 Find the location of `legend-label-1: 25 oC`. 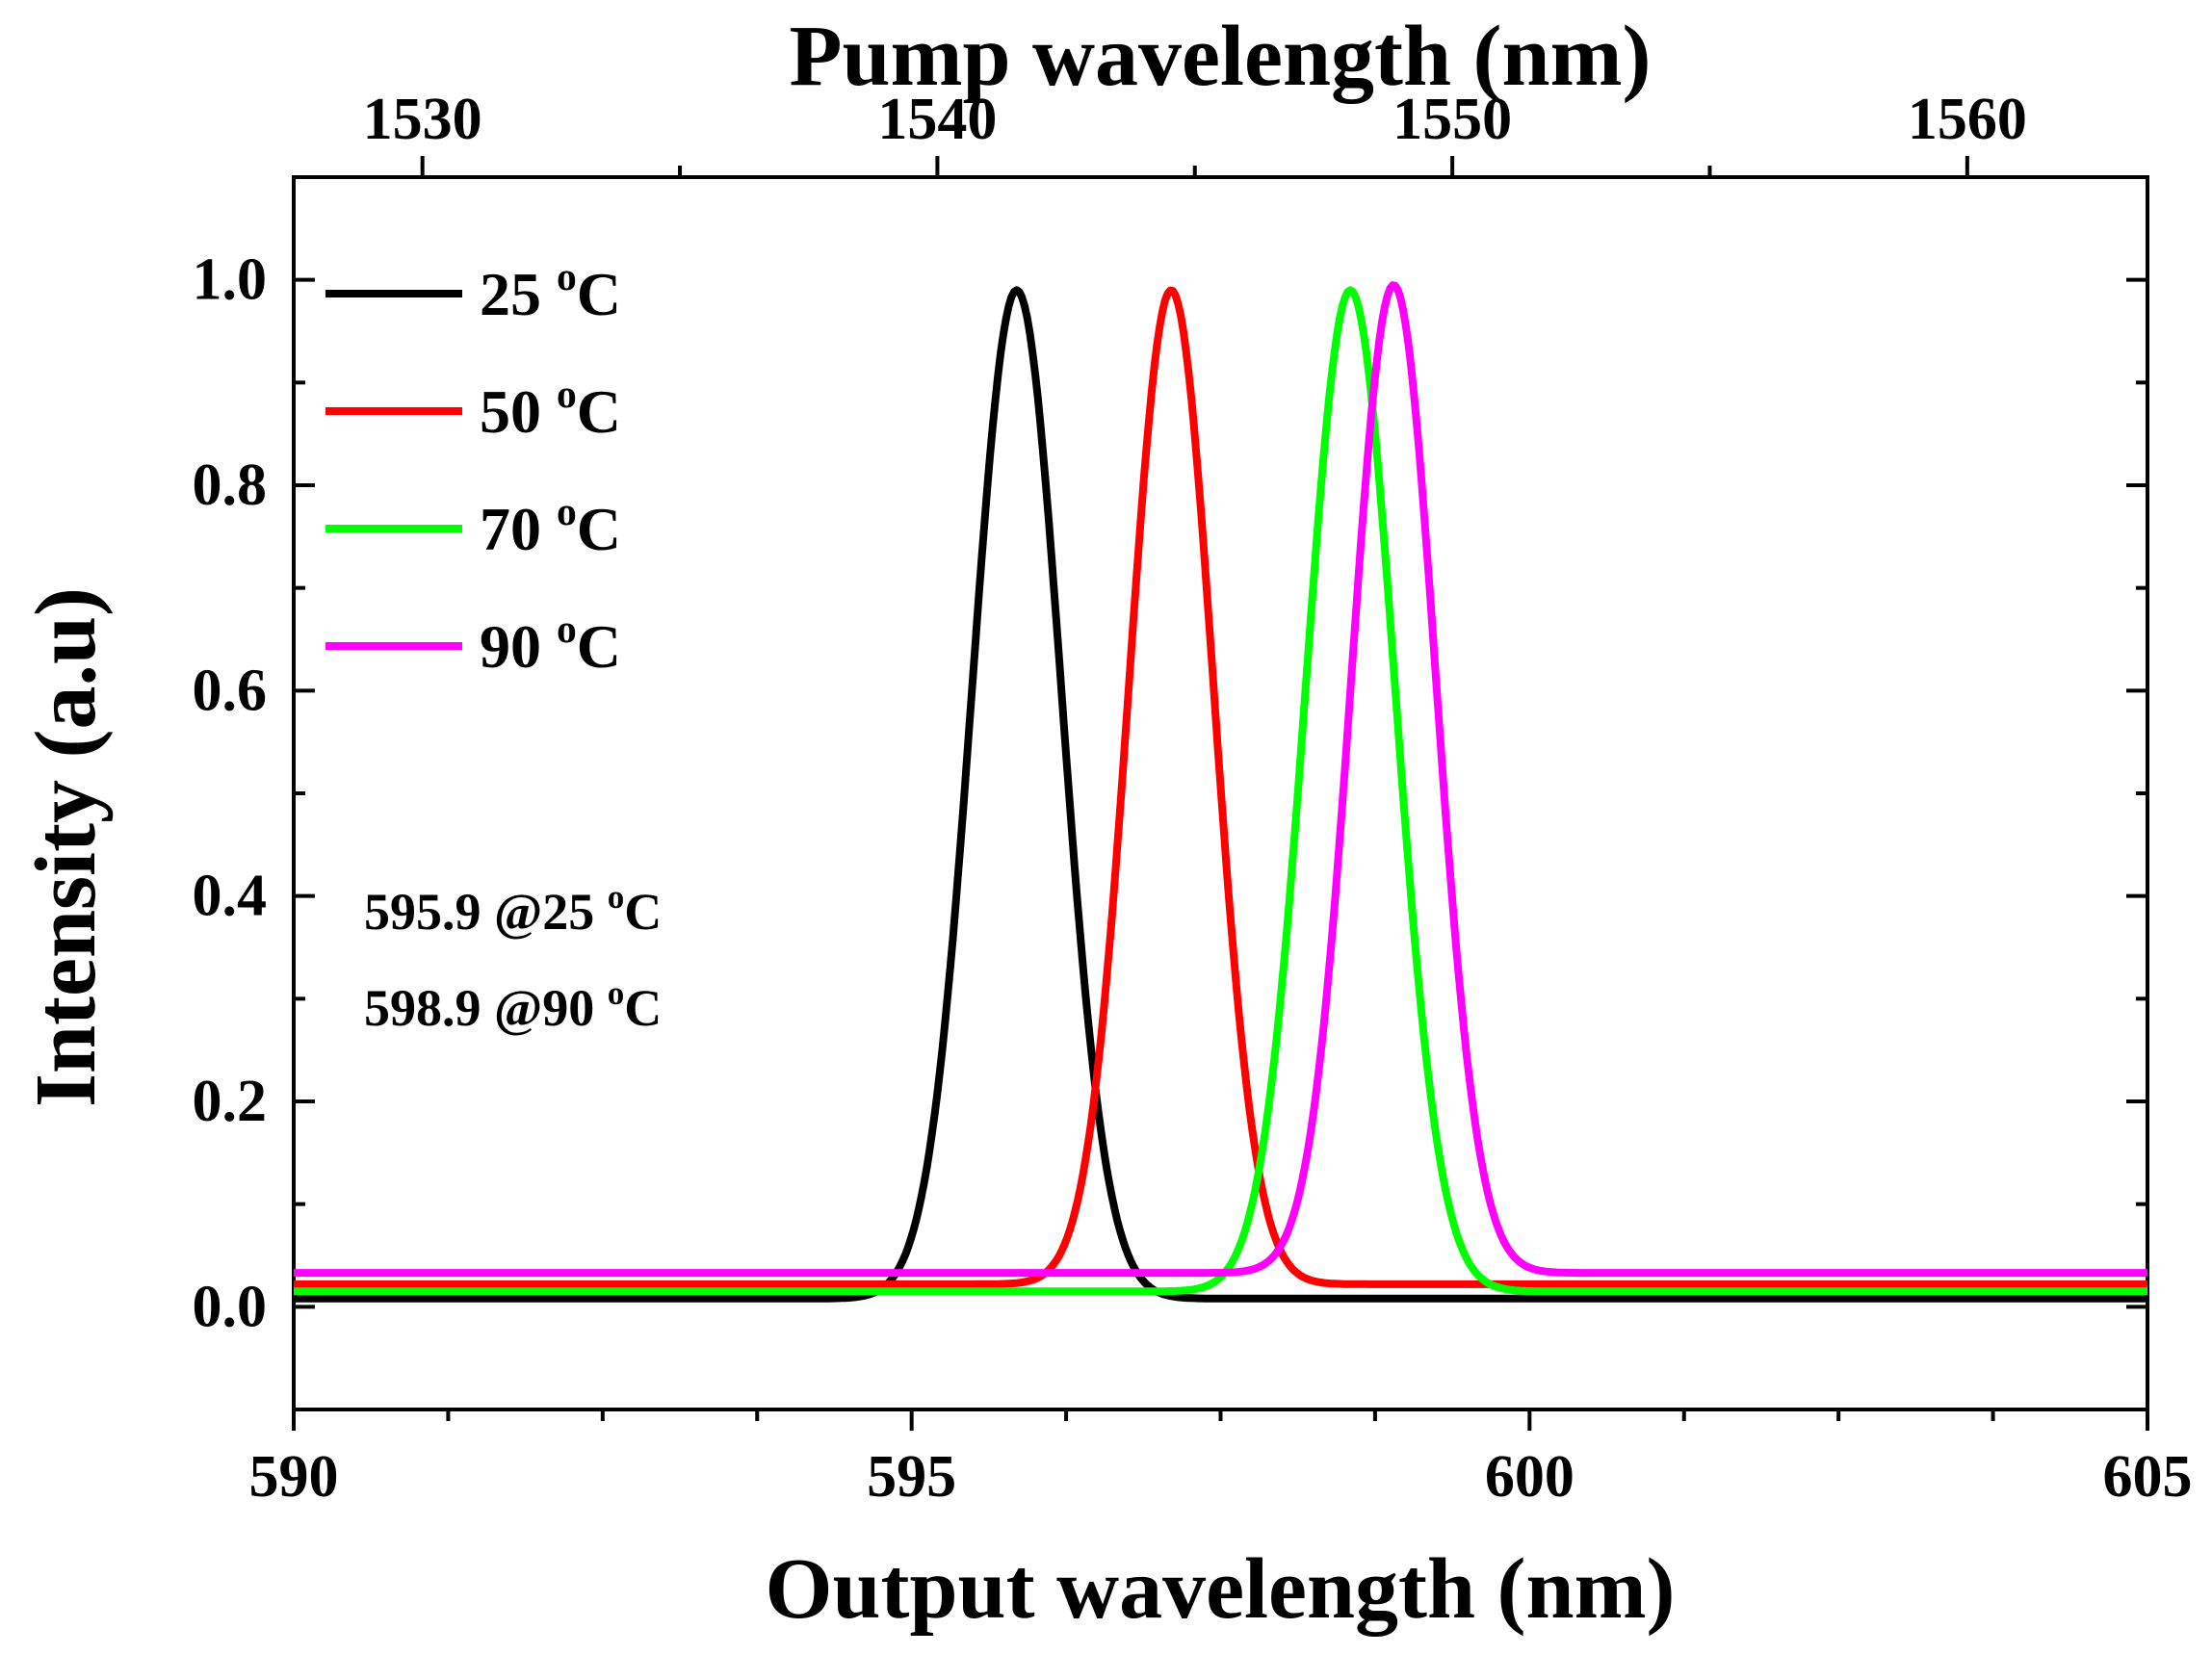

legend-label-1: 25 oC is located at coordinates (550, 291).